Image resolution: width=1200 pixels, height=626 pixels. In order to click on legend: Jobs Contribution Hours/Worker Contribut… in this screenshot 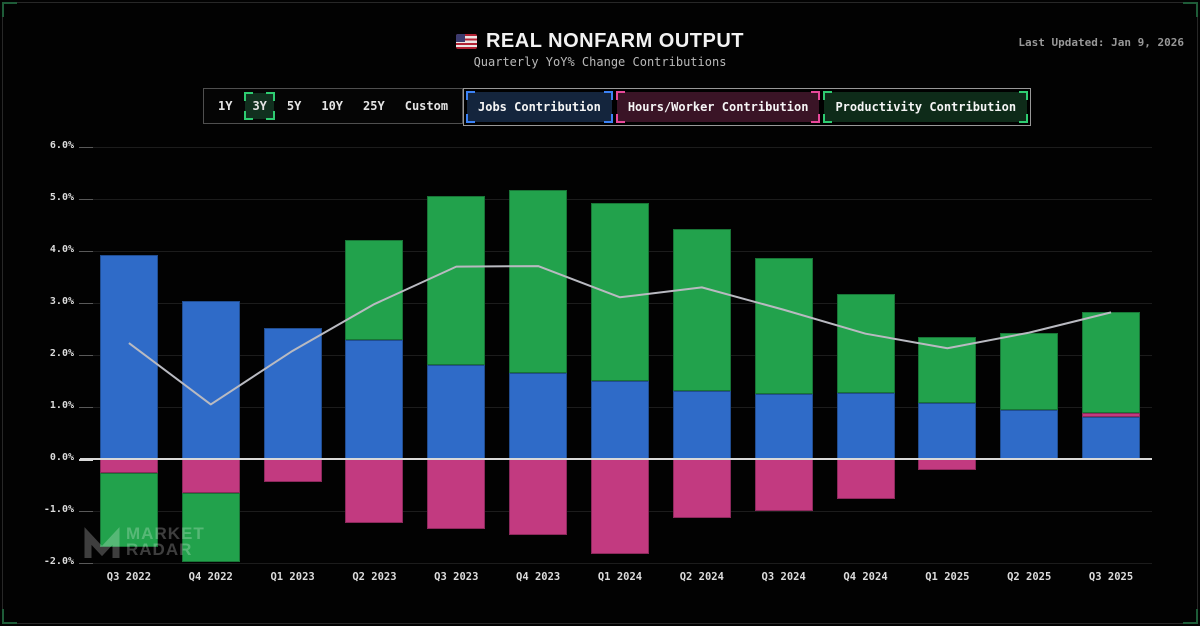, I will do `click(747, 107)`.